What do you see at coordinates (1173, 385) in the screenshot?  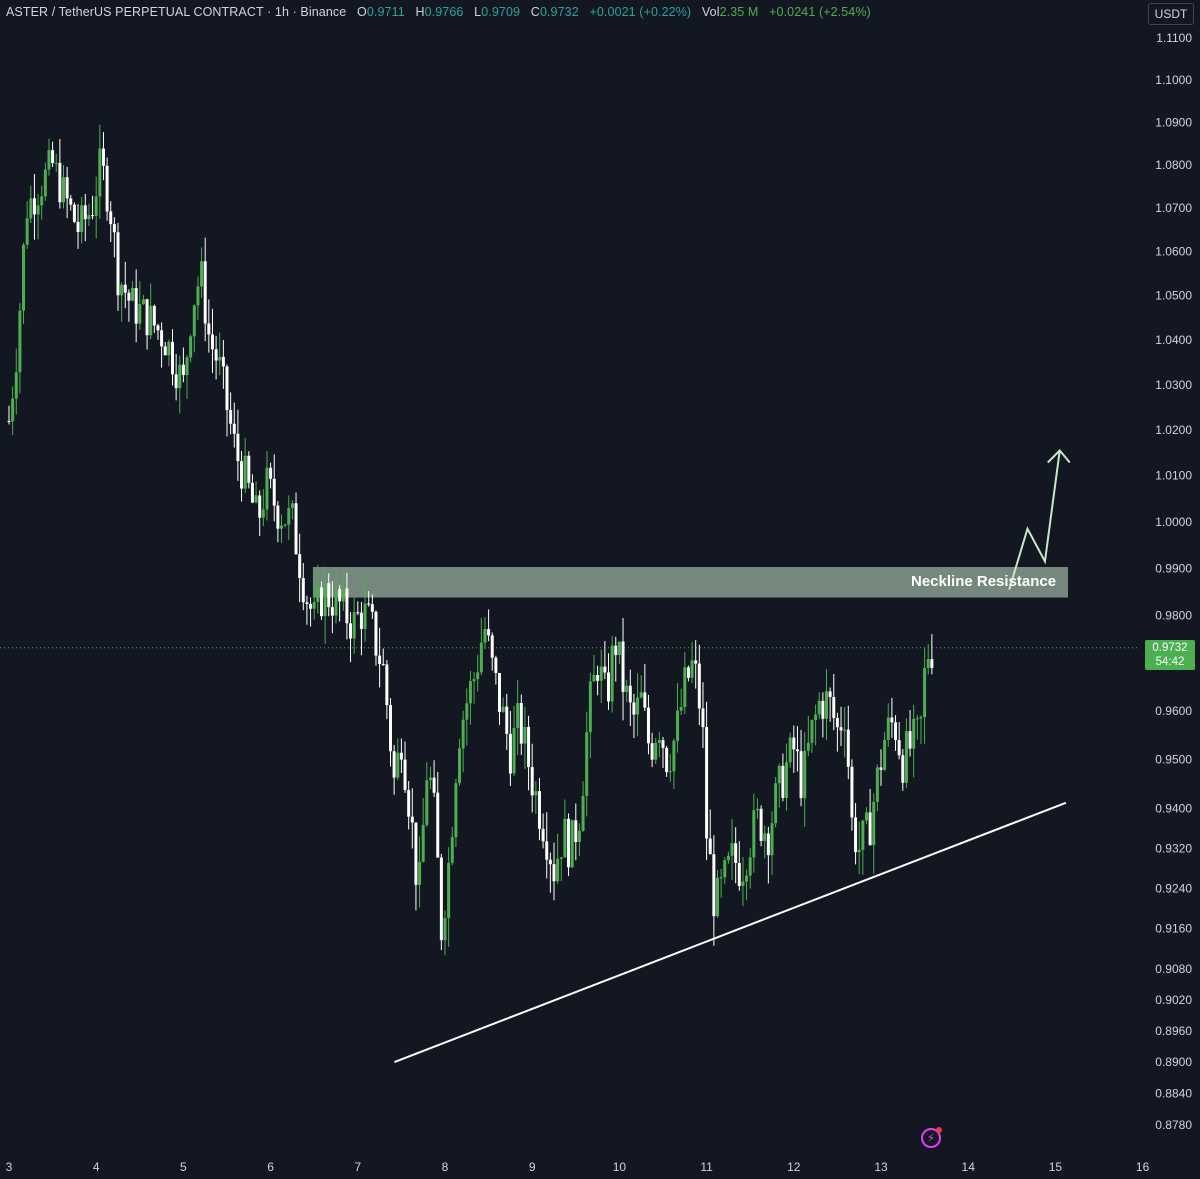 I see `price-tick-label: 1.0300` at bounding box center [1173, 385].